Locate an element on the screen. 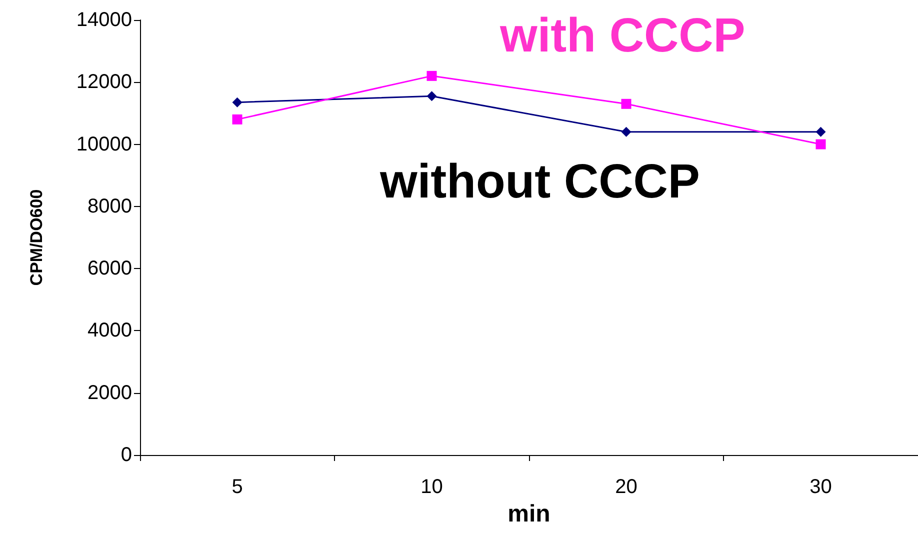 Image resolution: width=918 pixels, height=533 pixels. y-tick-label: 0 is located at coordinates (126, 455).